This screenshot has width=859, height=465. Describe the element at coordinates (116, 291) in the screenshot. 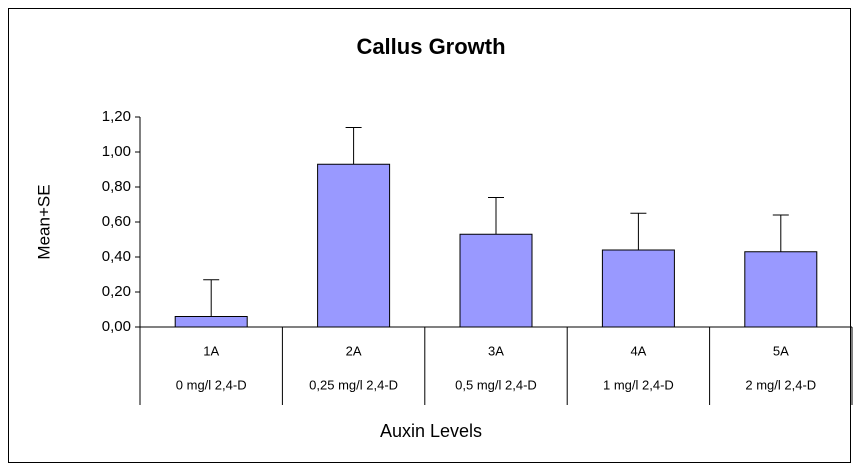

I see `y-tick-label: 0,20` at that location.